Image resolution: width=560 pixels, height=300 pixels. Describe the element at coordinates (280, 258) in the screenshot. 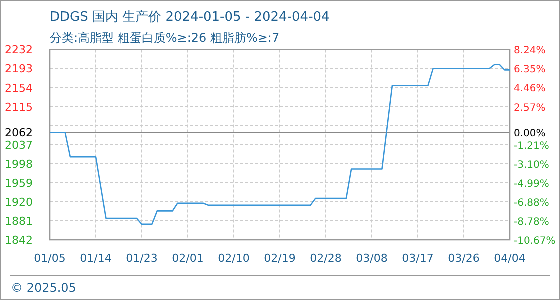

I see `x-tick-label: 02/19` at that location.